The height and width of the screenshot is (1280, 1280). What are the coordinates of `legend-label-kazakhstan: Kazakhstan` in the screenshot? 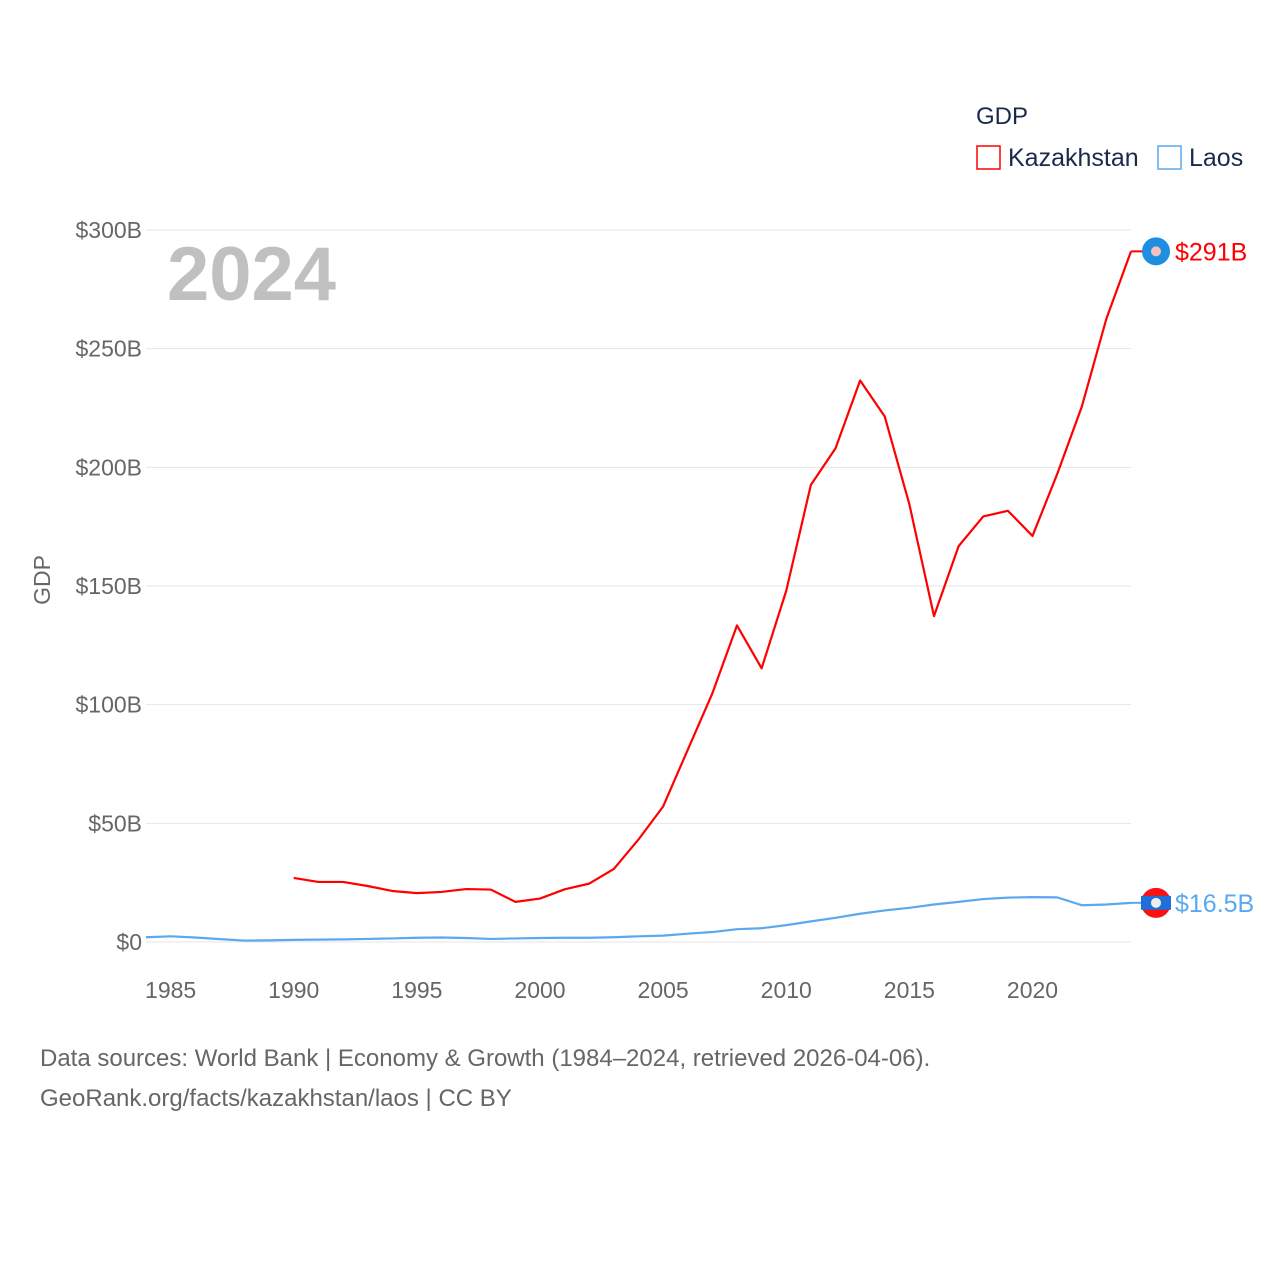 It's located at (1073, 158).